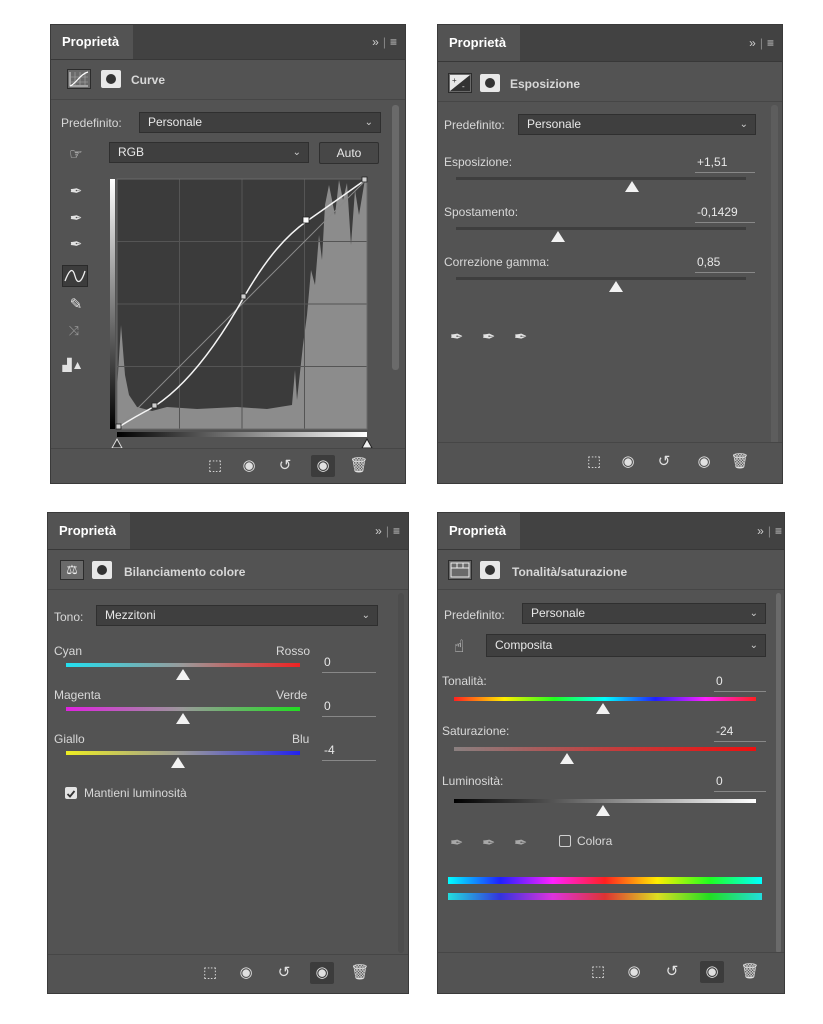  Describe the element at coordinates (178, 762) in the screenshot. I see `yellow-blue-slider-thumb` at that location.